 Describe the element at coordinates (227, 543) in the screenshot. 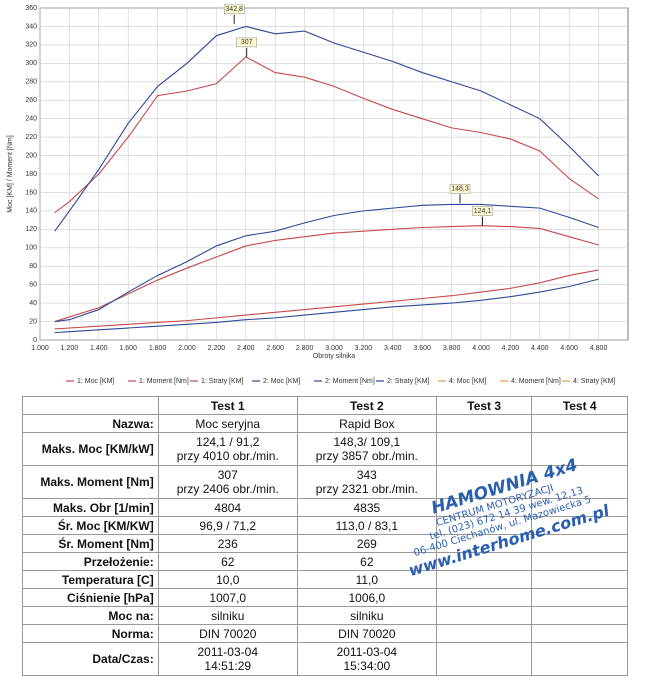

I see `table-cell: 236` at that location.